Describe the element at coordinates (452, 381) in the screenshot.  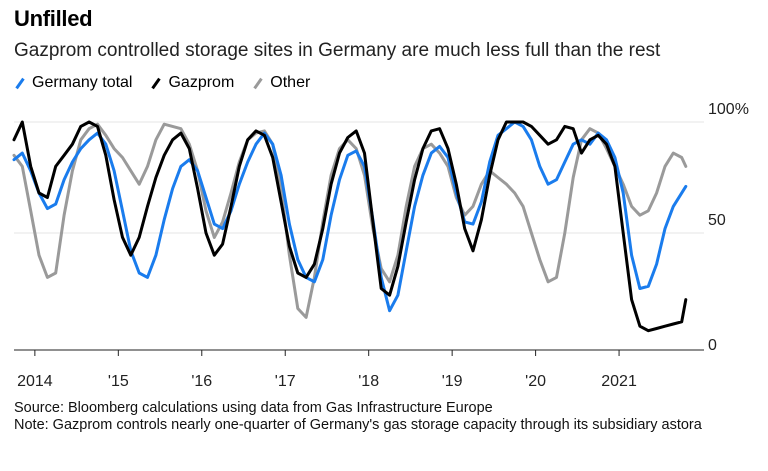
I see `x-tick-label-'19: '19` at that location.